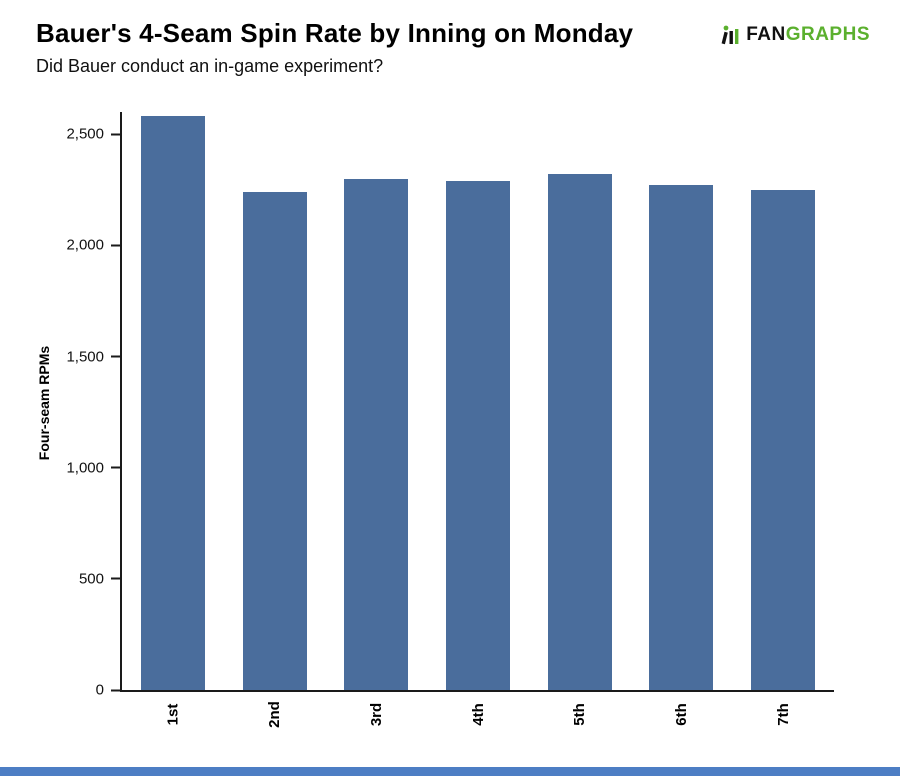  Describe the element at coordinates (827, 34) in the screenshot. I see `logo-text-graphs: GRAPHS` at that location.